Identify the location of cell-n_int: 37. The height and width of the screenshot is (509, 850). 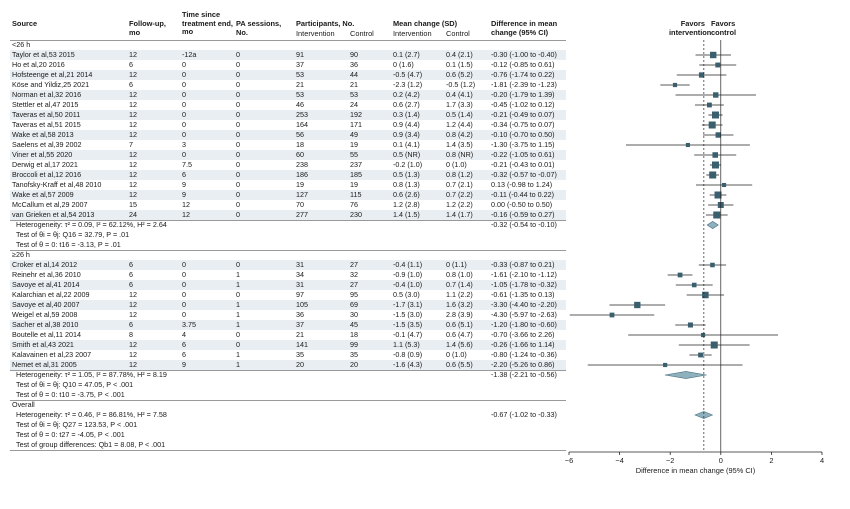
(300, 324).